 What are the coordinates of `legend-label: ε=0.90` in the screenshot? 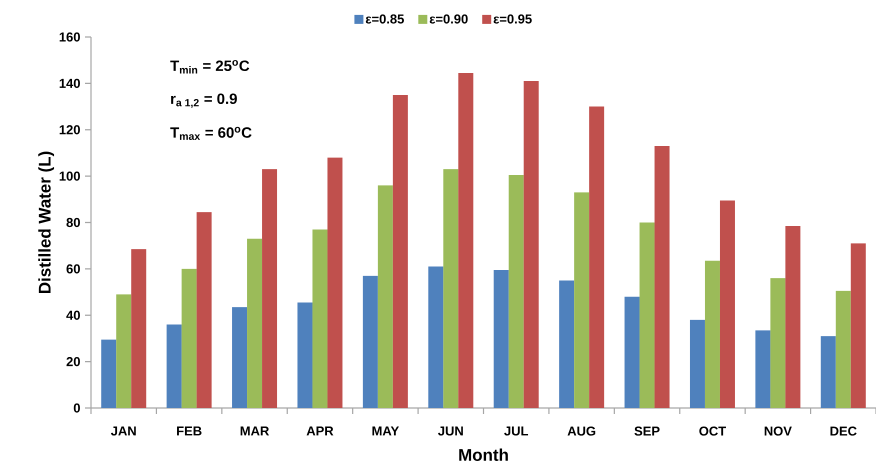 It's located at (449, 19).